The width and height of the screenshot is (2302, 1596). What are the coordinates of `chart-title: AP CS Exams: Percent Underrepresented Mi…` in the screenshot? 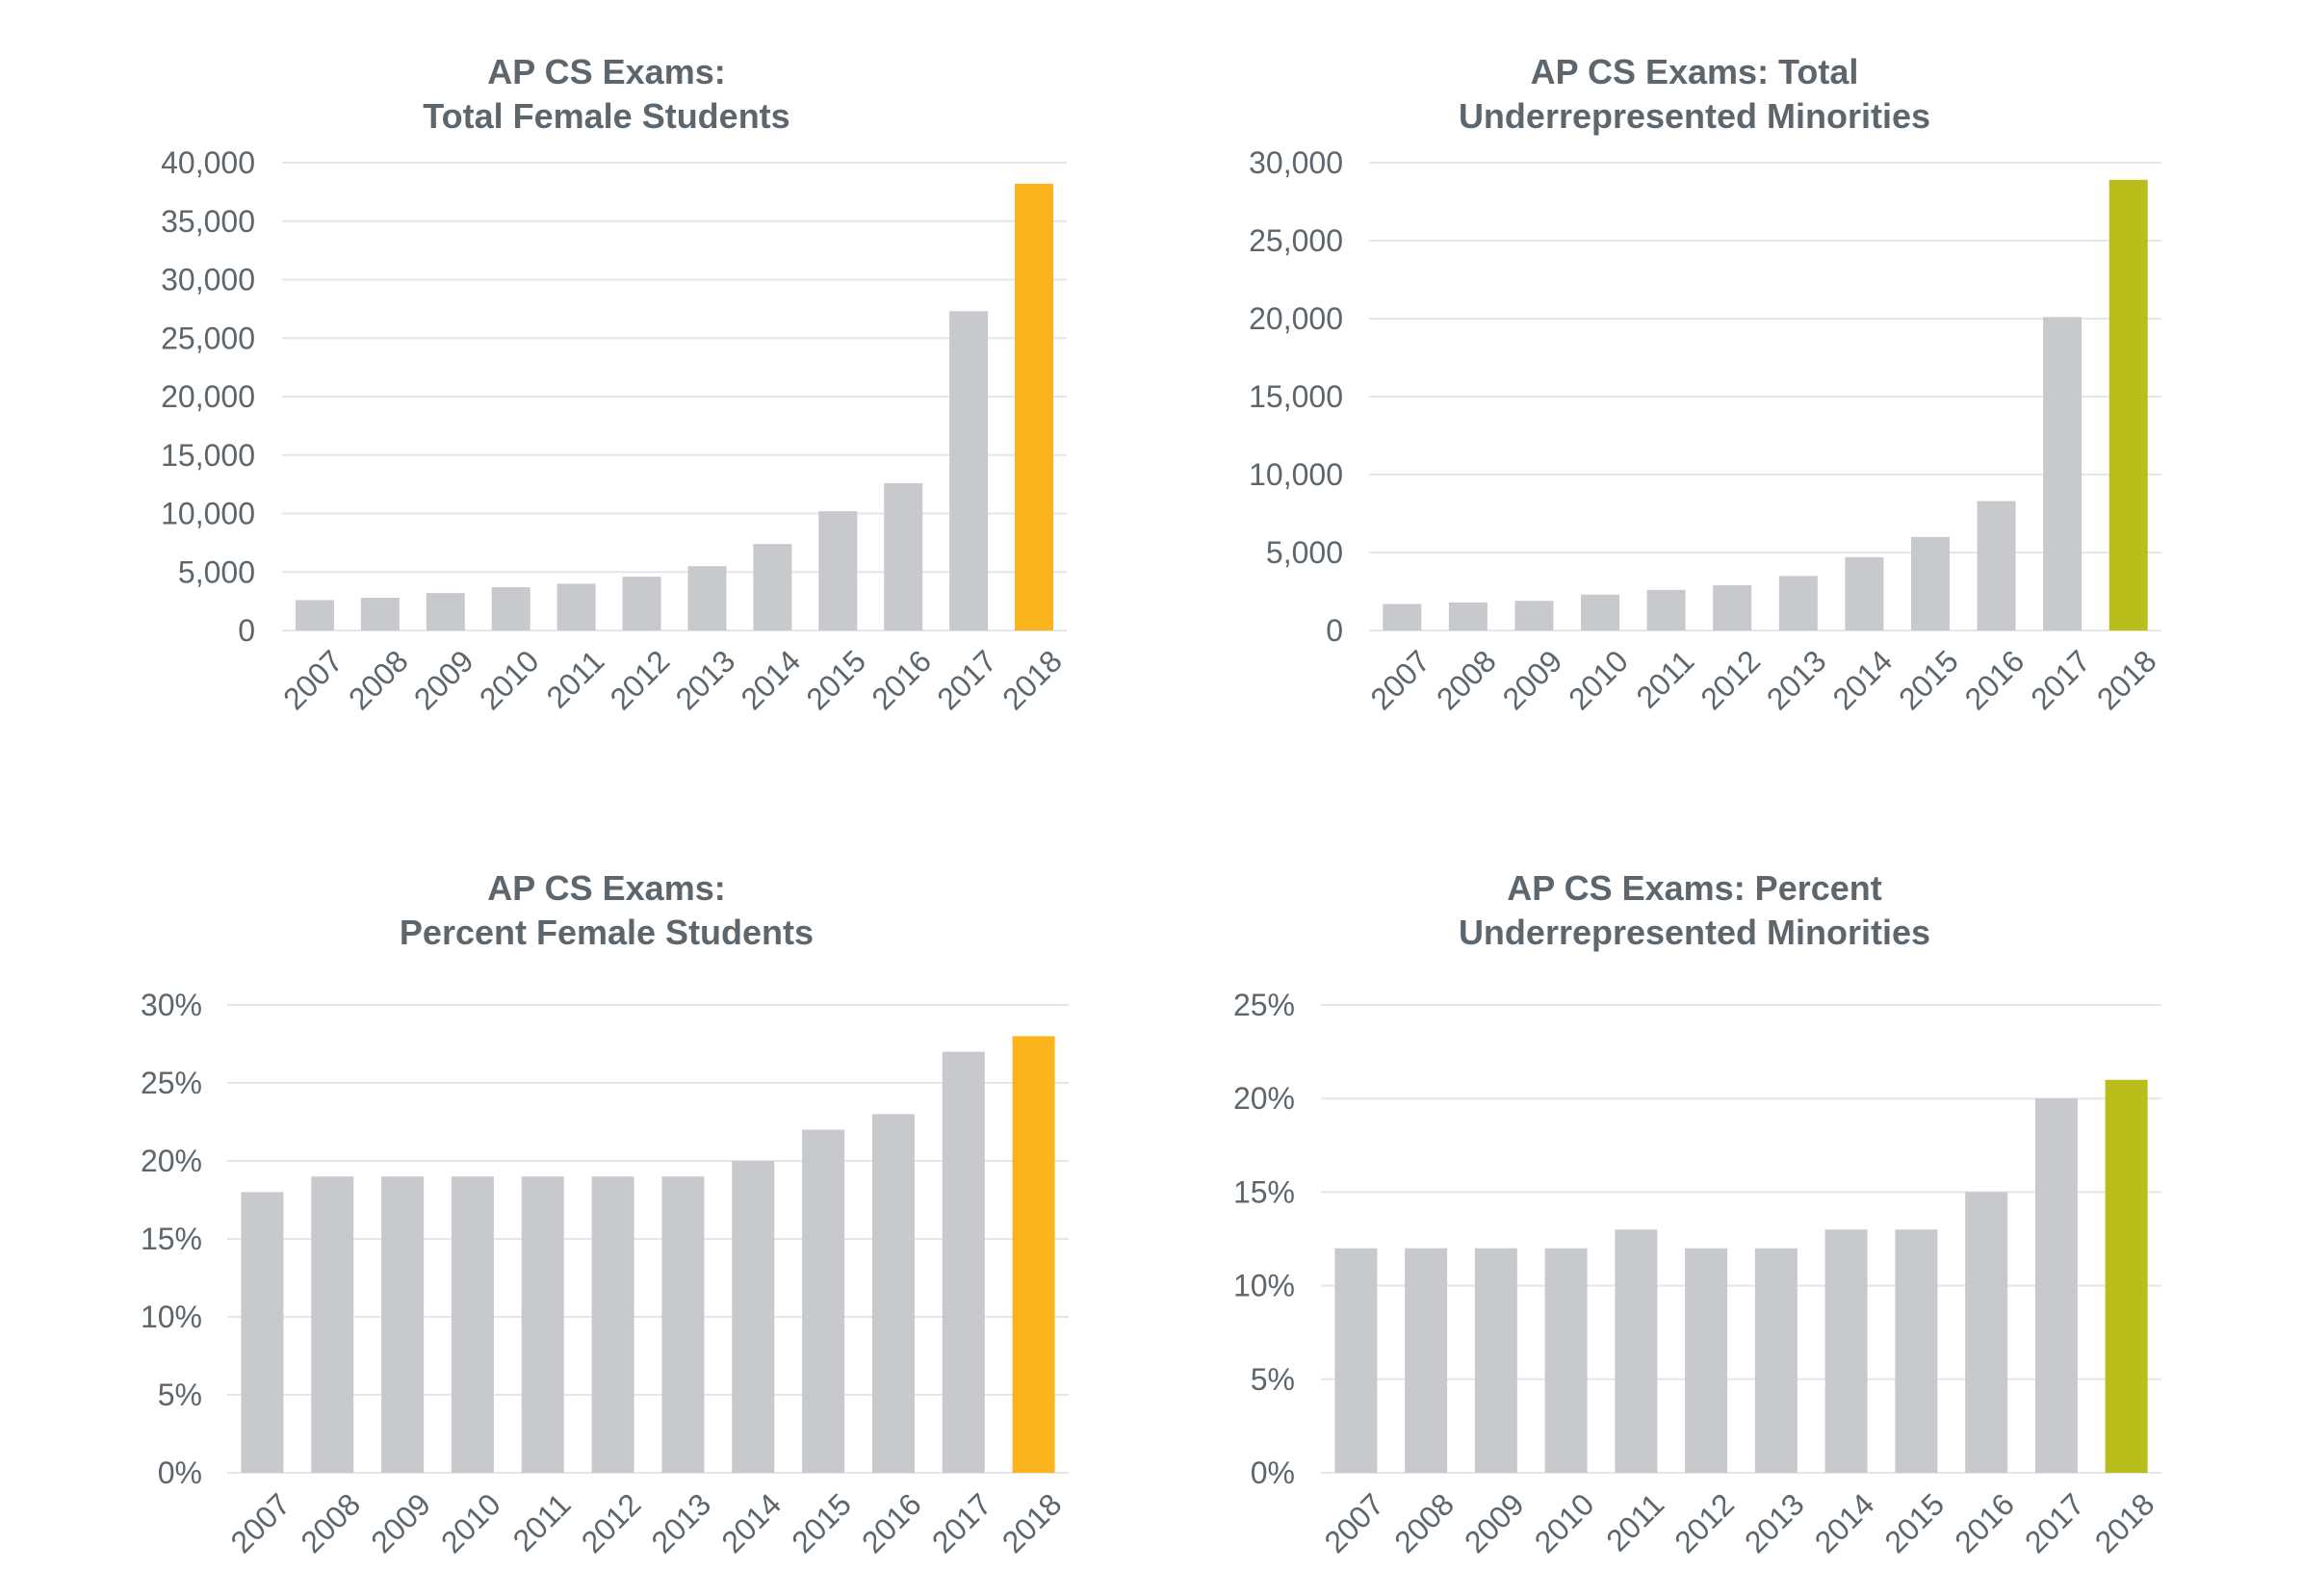 It's located at (1695, 911).